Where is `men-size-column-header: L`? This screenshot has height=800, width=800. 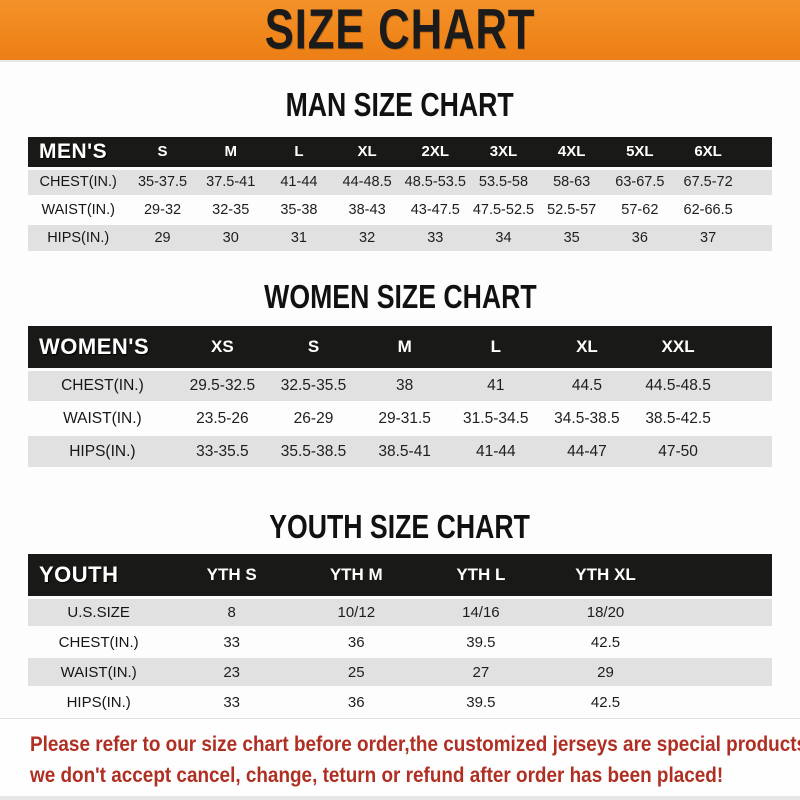
men-size-column-header: L is located at coordinates (298, 153).